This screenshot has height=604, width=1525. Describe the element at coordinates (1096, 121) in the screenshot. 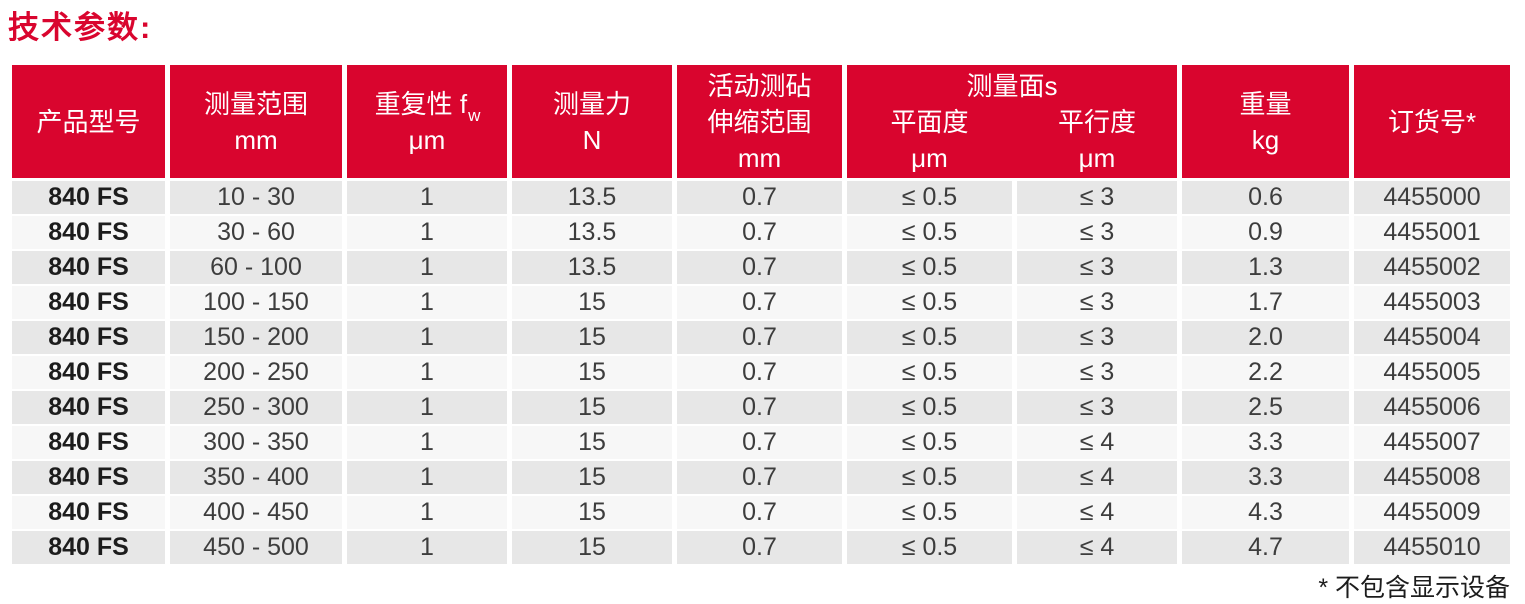

I see `header-parallelism-label: 平行度` at that location.